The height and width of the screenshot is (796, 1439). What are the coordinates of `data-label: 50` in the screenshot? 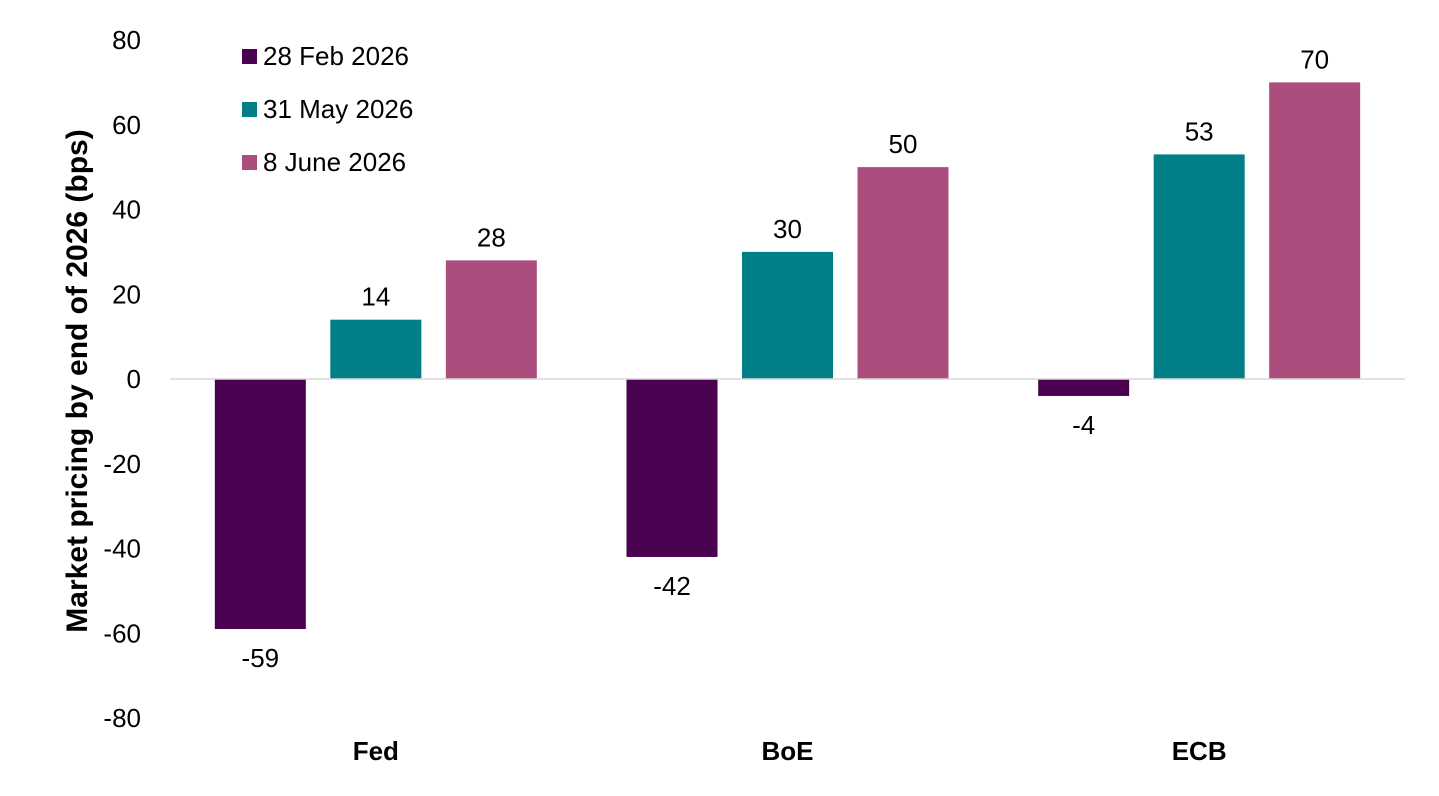 It's located at (903, 144).